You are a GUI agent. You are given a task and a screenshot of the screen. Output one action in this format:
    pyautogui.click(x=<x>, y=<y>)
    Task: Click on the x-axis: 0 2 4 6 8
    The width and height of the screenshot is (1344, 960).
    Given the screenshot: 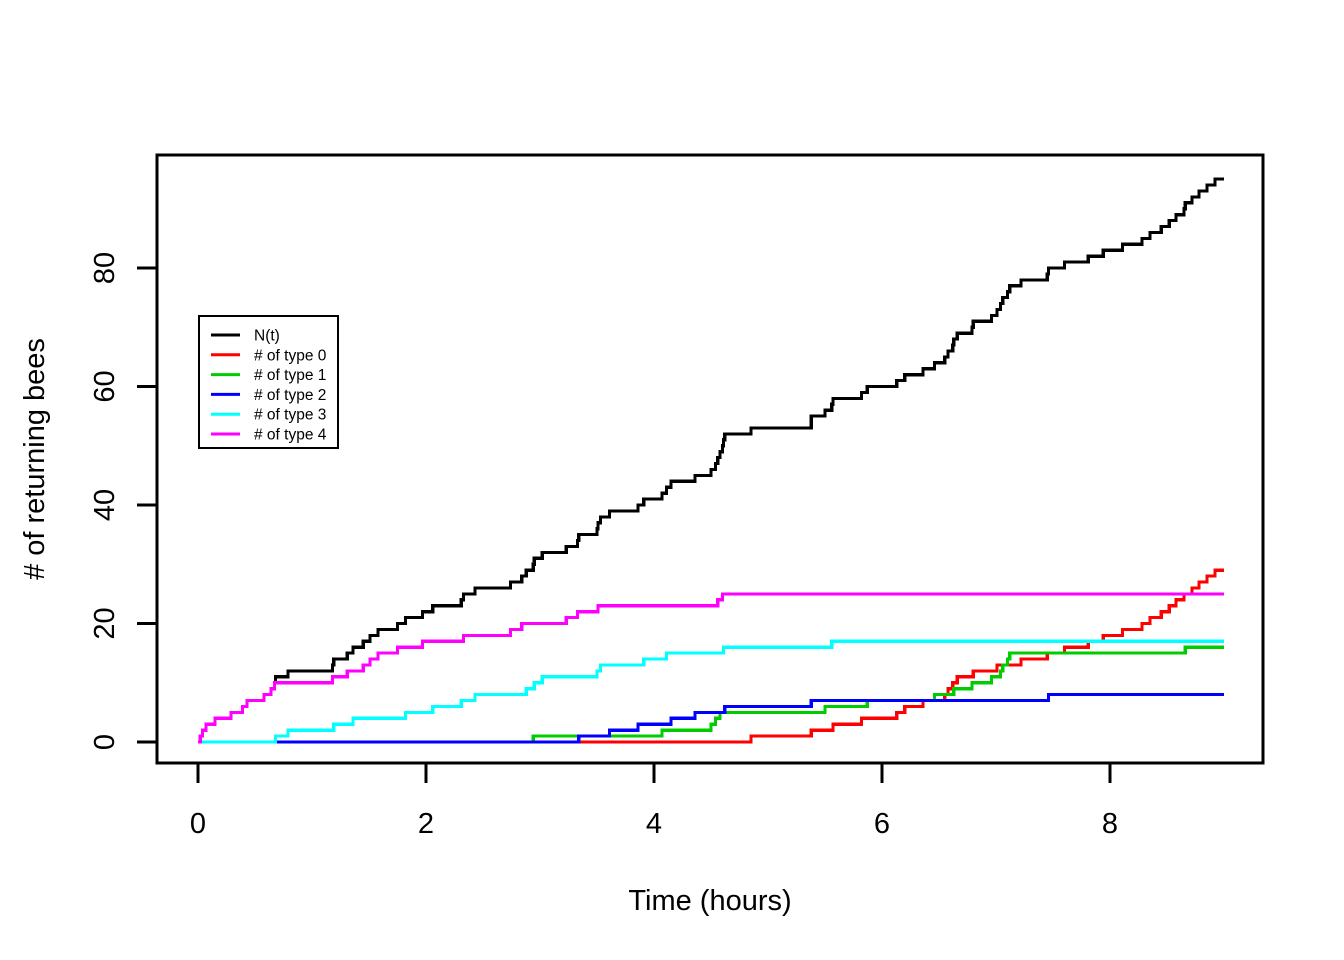 What is the action you would take?
    pyautogui.click(x=654, y=801)
    